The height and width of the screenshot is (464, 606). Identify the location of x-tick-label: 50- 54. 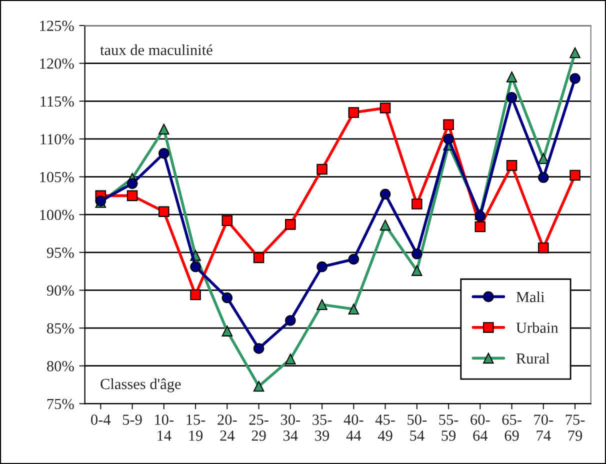
(417, 427).